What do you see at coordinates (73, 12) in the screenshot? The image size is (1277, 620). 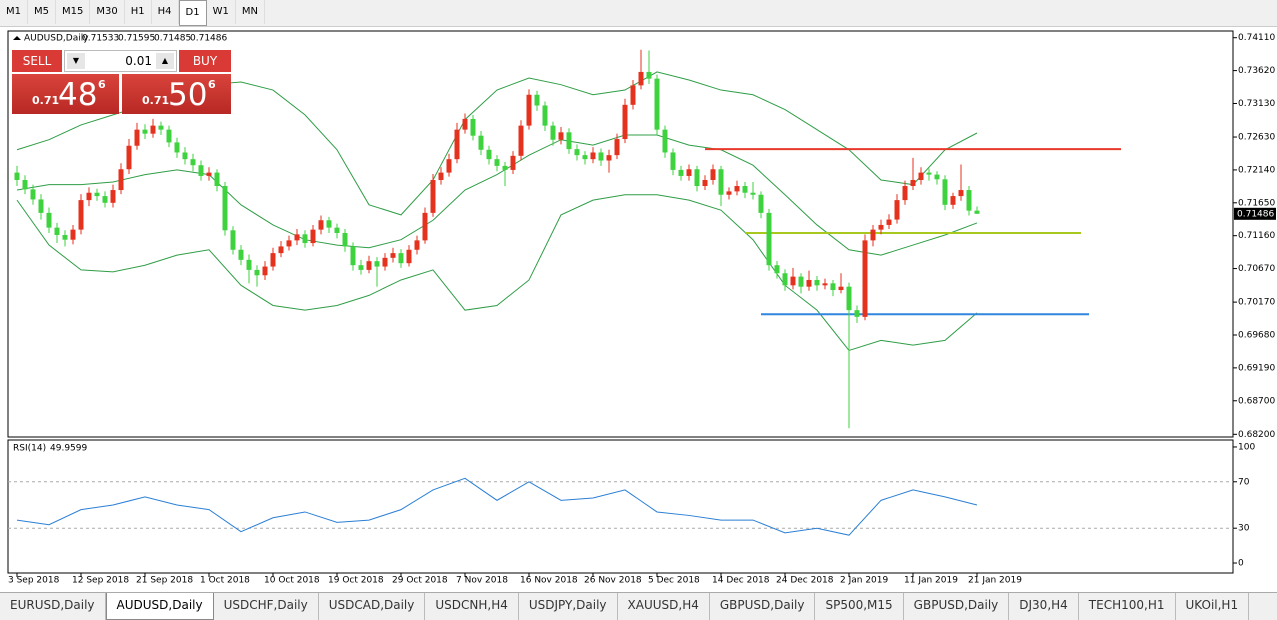 I see `timeframe-button: M15` at bounding box center [73, 12].